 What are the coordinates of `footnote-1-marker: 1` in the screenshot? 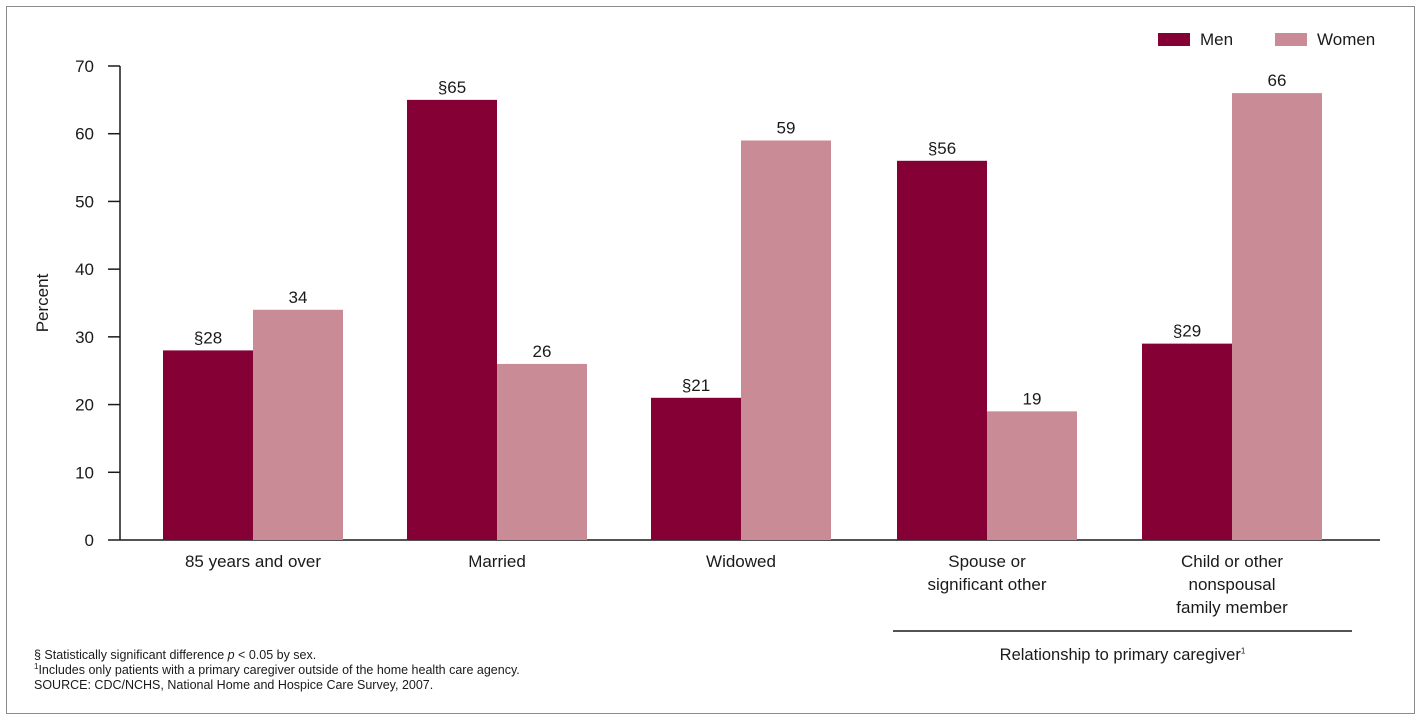 It's located at (36, 666).